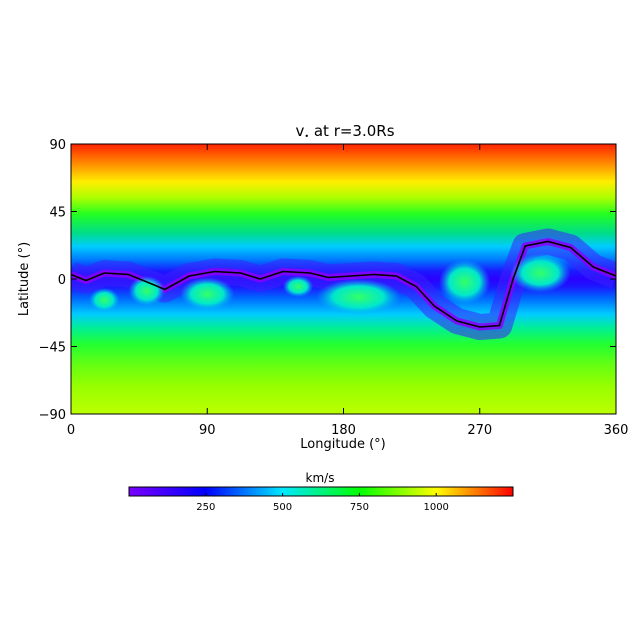 This screenshot has height=640, width=640. What do you see at coordinates (62, 280) in the screenshot?
I see `y-tick-label: 0` at bounding box center [62, 280].